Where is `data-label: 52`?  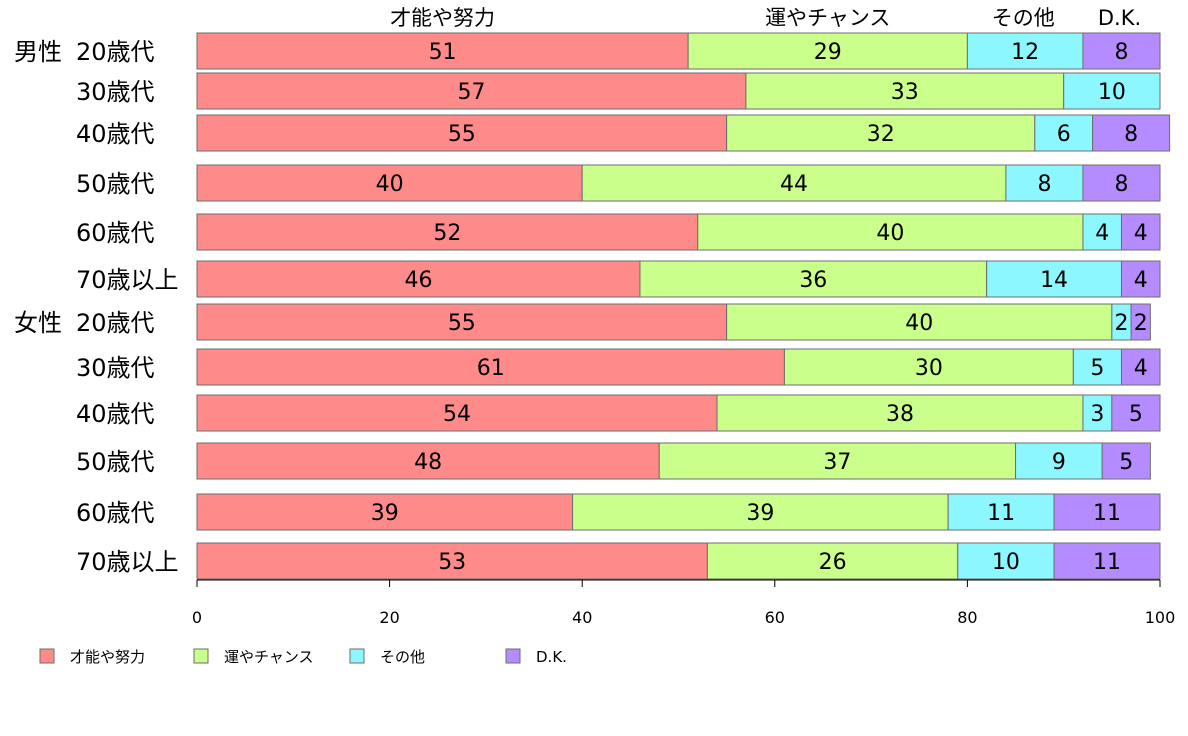
data-label: 52 is located at coordinates (447, 233).